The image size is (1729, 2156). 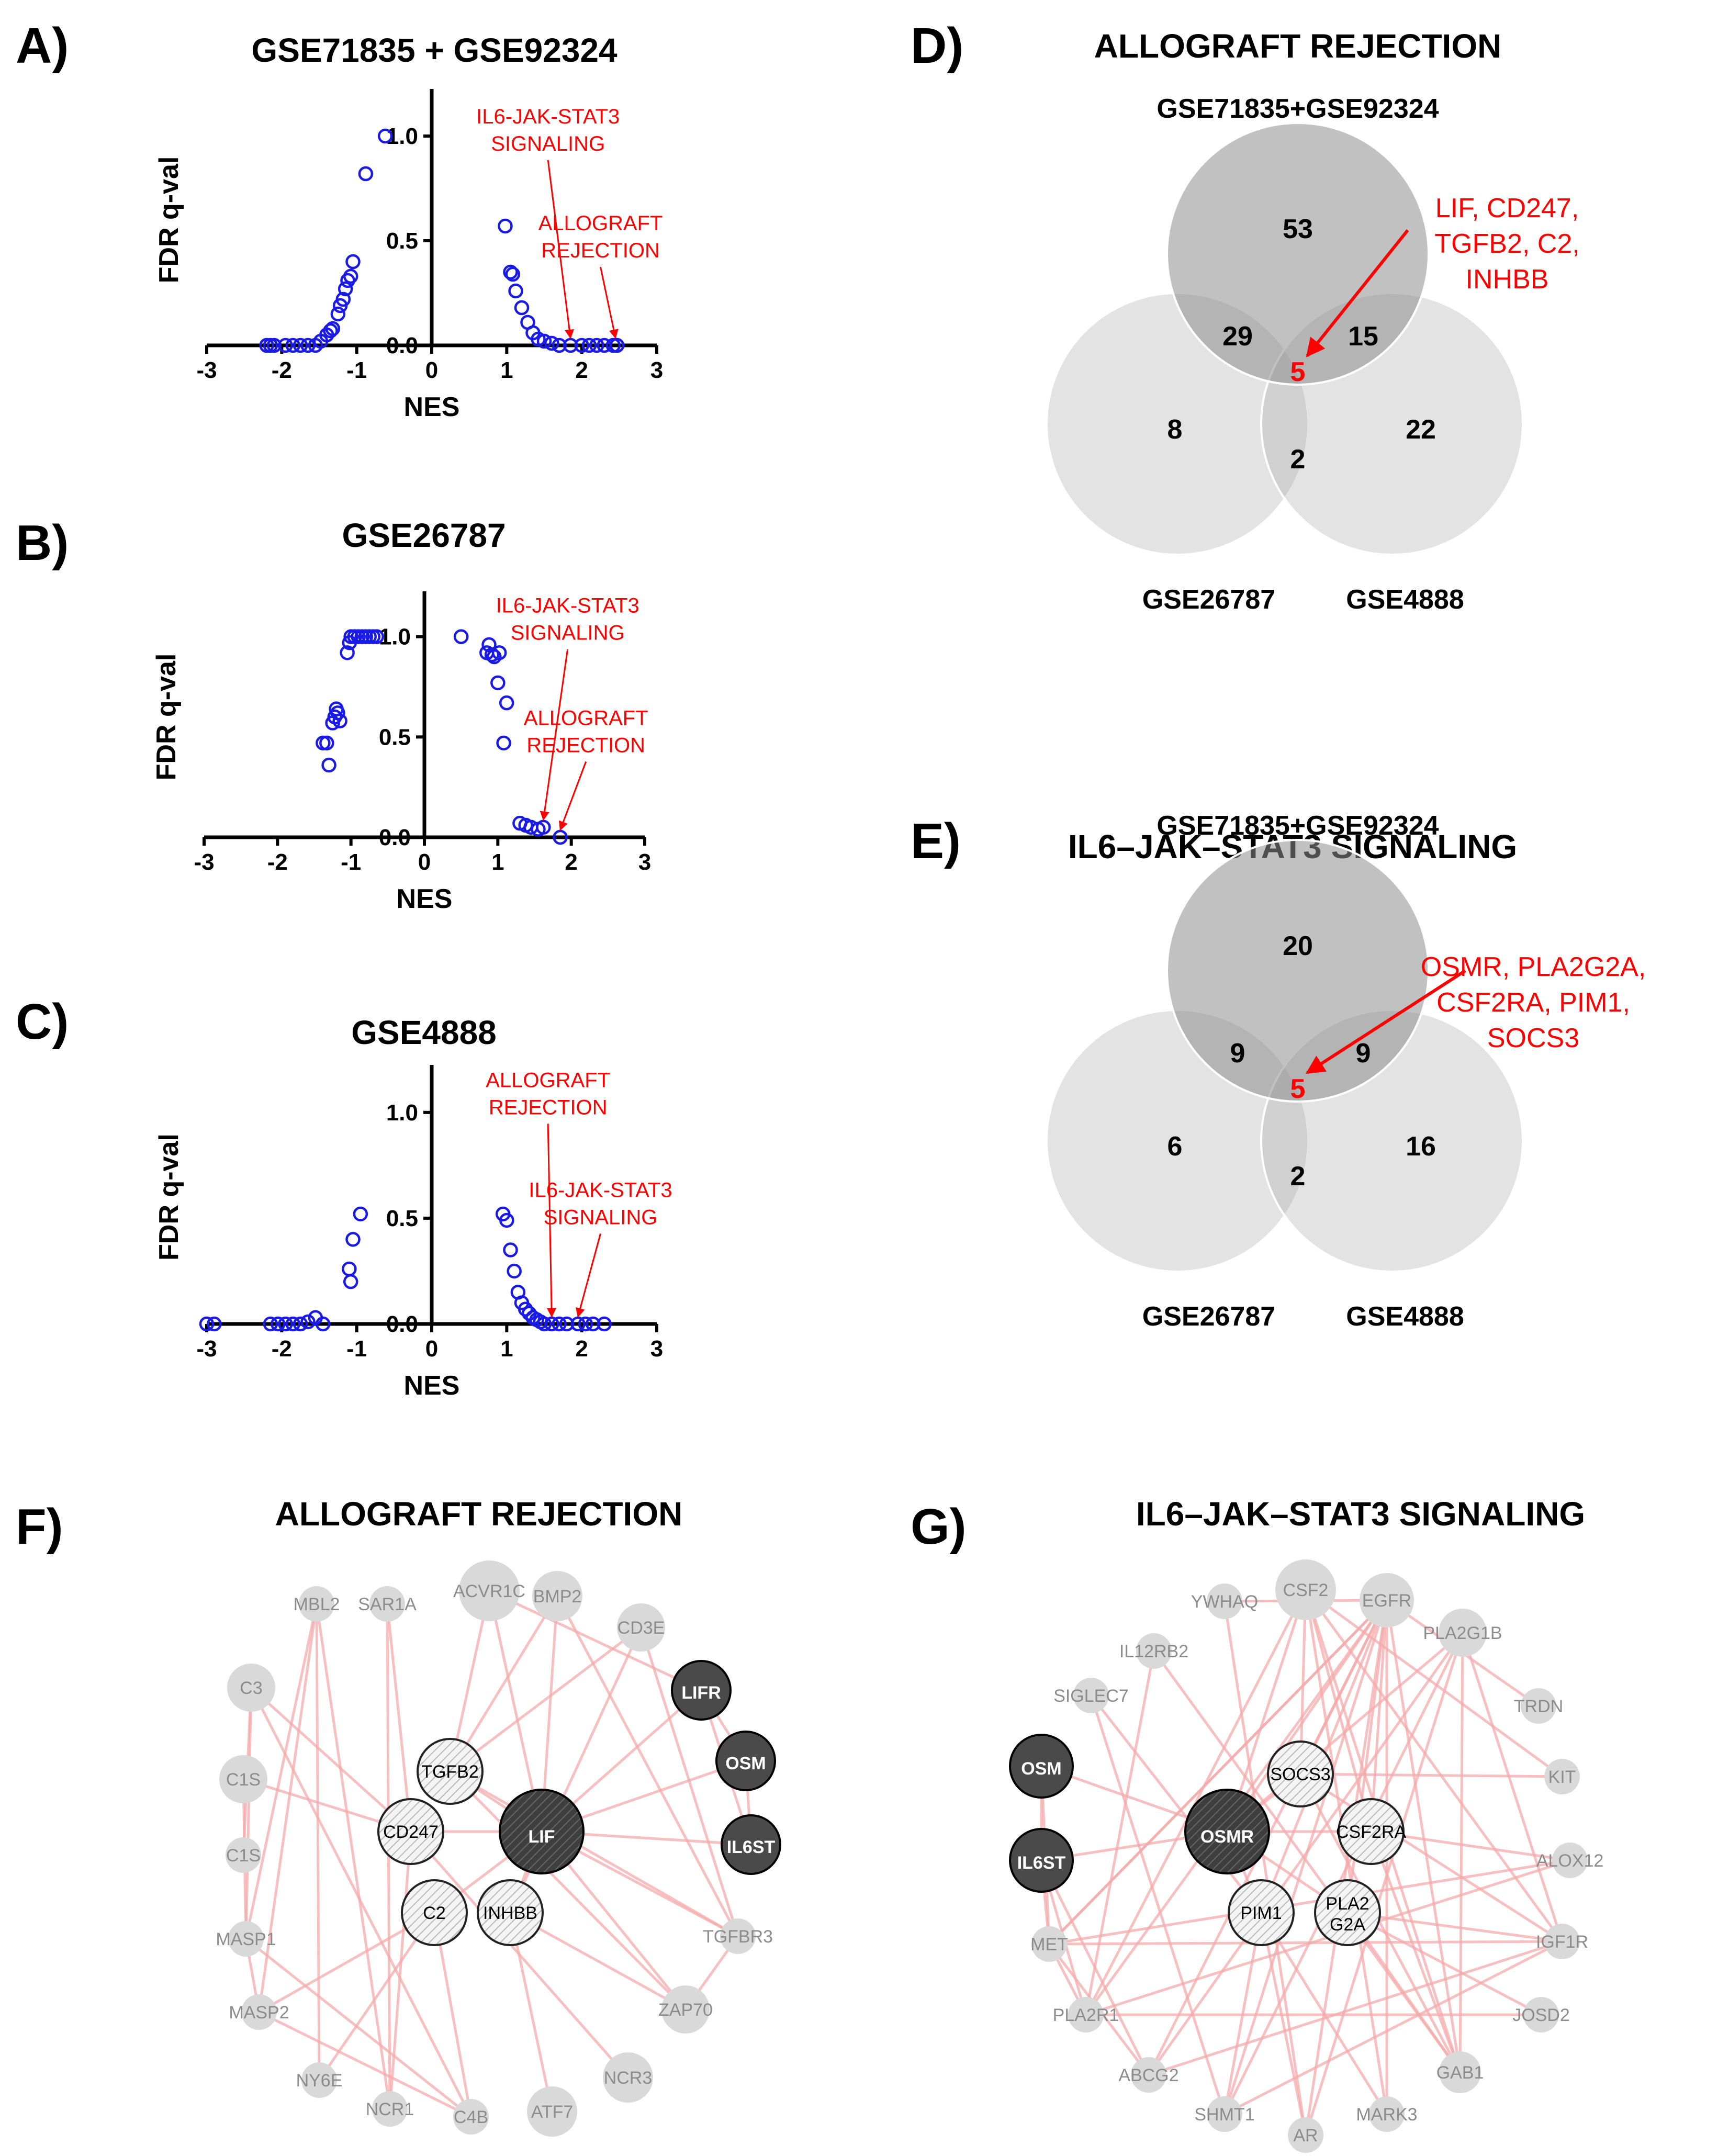 What do you see at coordinates (251, 1688) in the screenshot?
I see `network-node: C3` at bounding box center [251, 1688].